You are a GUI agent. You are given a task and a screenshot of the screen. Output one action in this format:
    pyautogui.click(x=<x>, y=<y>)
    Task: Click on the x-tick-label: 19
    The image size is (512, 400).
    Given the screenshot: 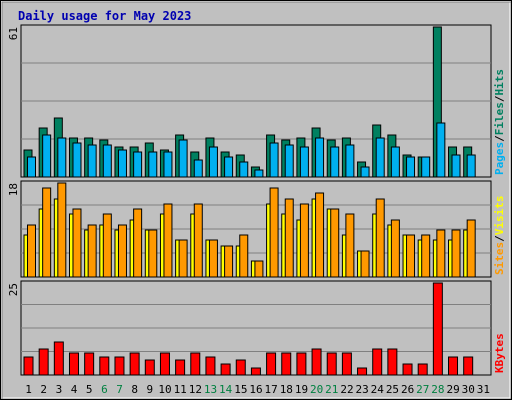 What is the action you would take?
    pyautogui.click(x=301, y=389)
    